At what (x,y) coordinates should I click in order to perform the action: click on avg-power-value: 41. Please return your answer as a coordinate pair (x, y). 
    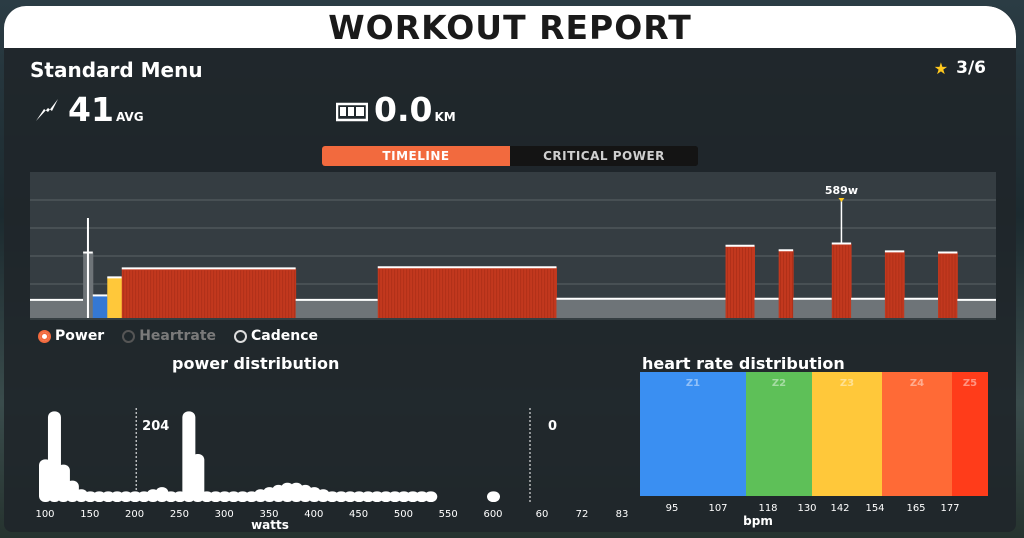
    Looking at the image, I should click on (91, 109).